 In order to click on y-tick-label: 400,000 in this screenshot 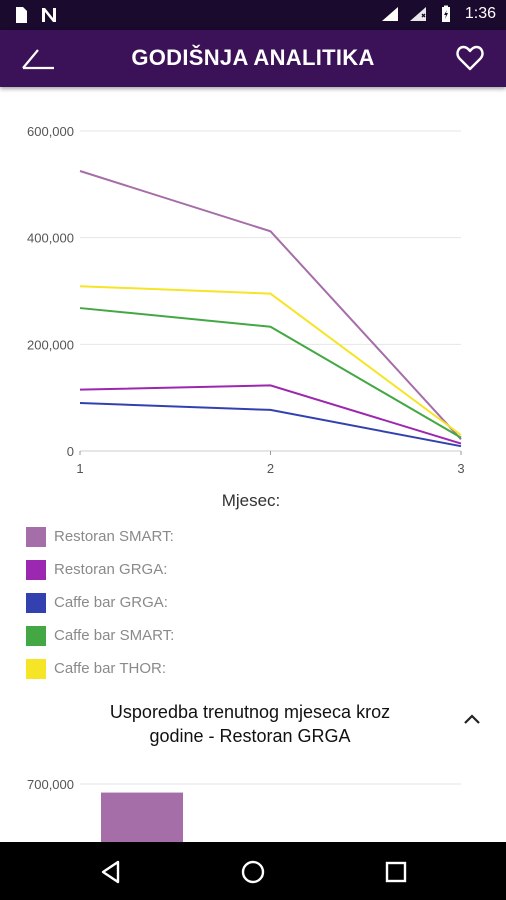, I will do `click(50, 238)`.